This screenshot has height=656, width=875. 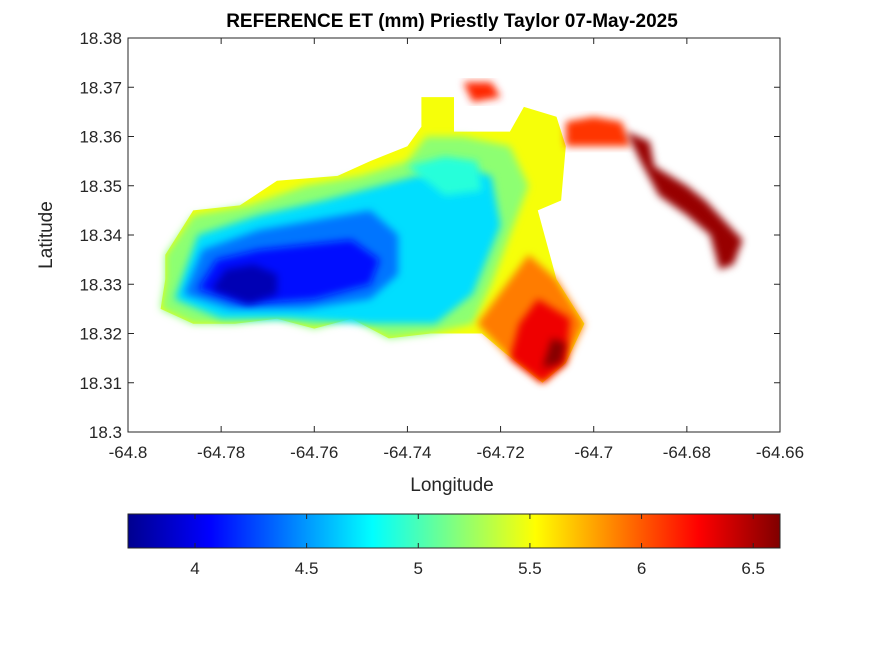 I want to click on x-tick-label: -64.8, so click(x=128, y=452).